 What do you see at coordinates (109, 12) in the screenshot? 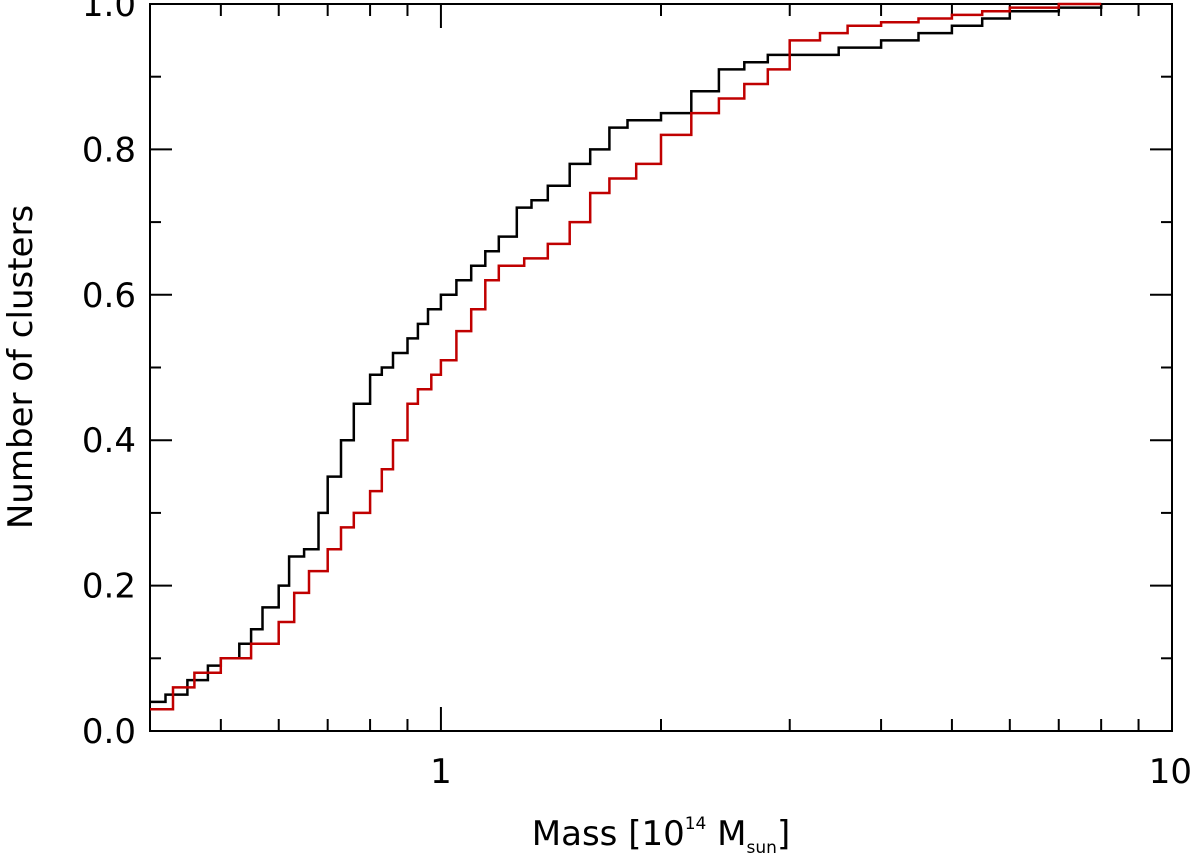
I see `y-tick-label: 1.0` at bounding box center [109, 12].